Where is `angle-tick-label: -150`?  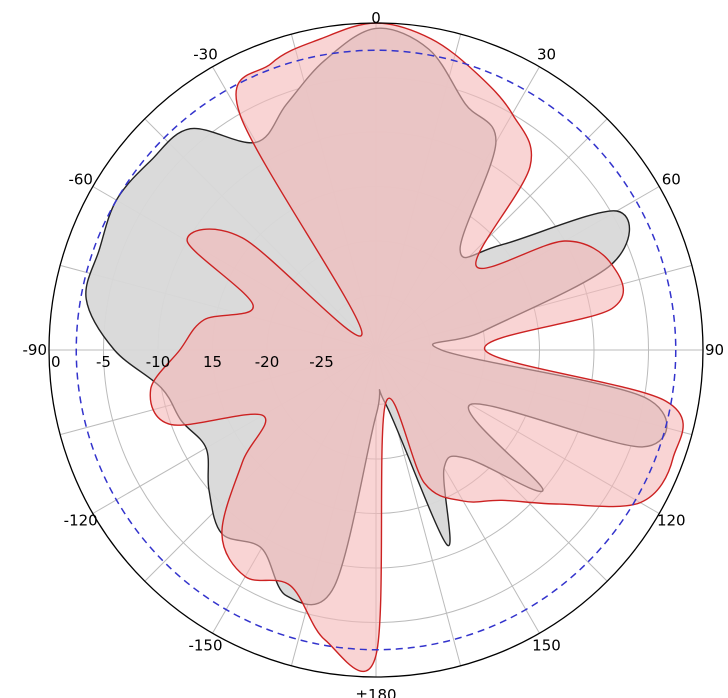 angle-tick-label: -150 is located at coordinates (205, 645).